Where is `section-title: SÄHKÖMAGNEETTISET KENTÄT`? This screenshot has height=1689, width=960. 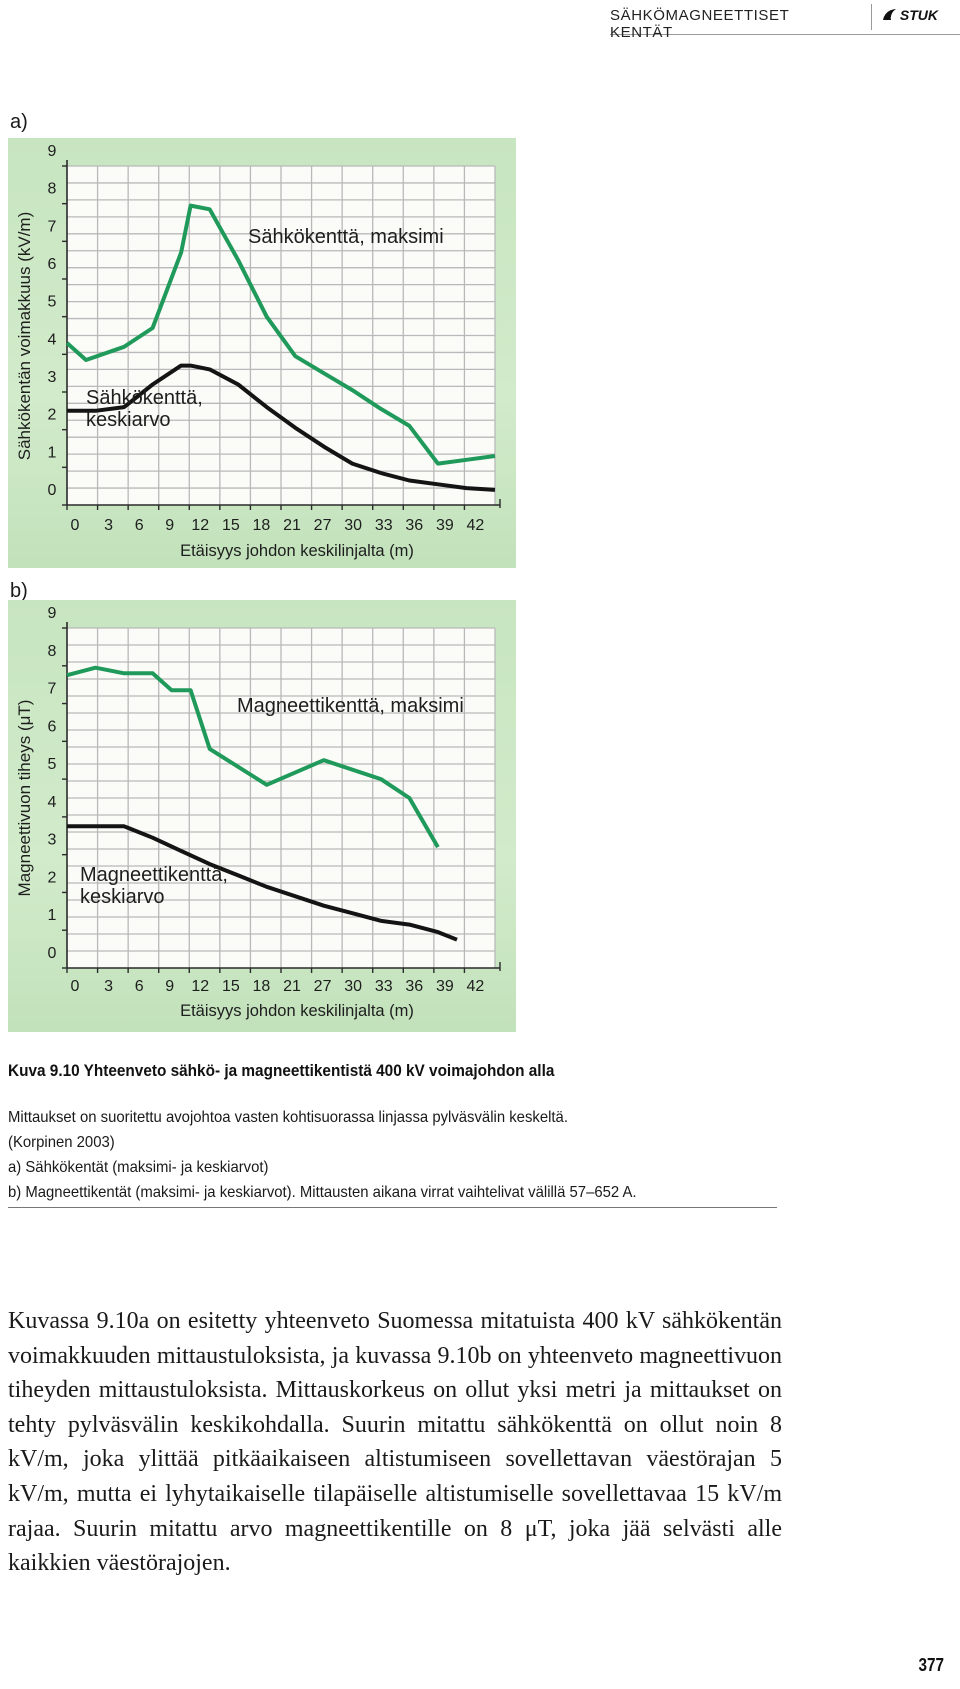 section-title: SÄHKÖMAGNEETTISET KENTÄT is located at coordinates (700, 24).